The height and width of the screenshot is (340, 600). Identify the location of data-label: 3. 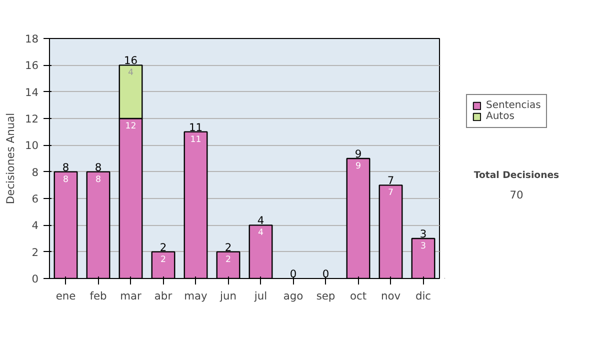
(423, 247).